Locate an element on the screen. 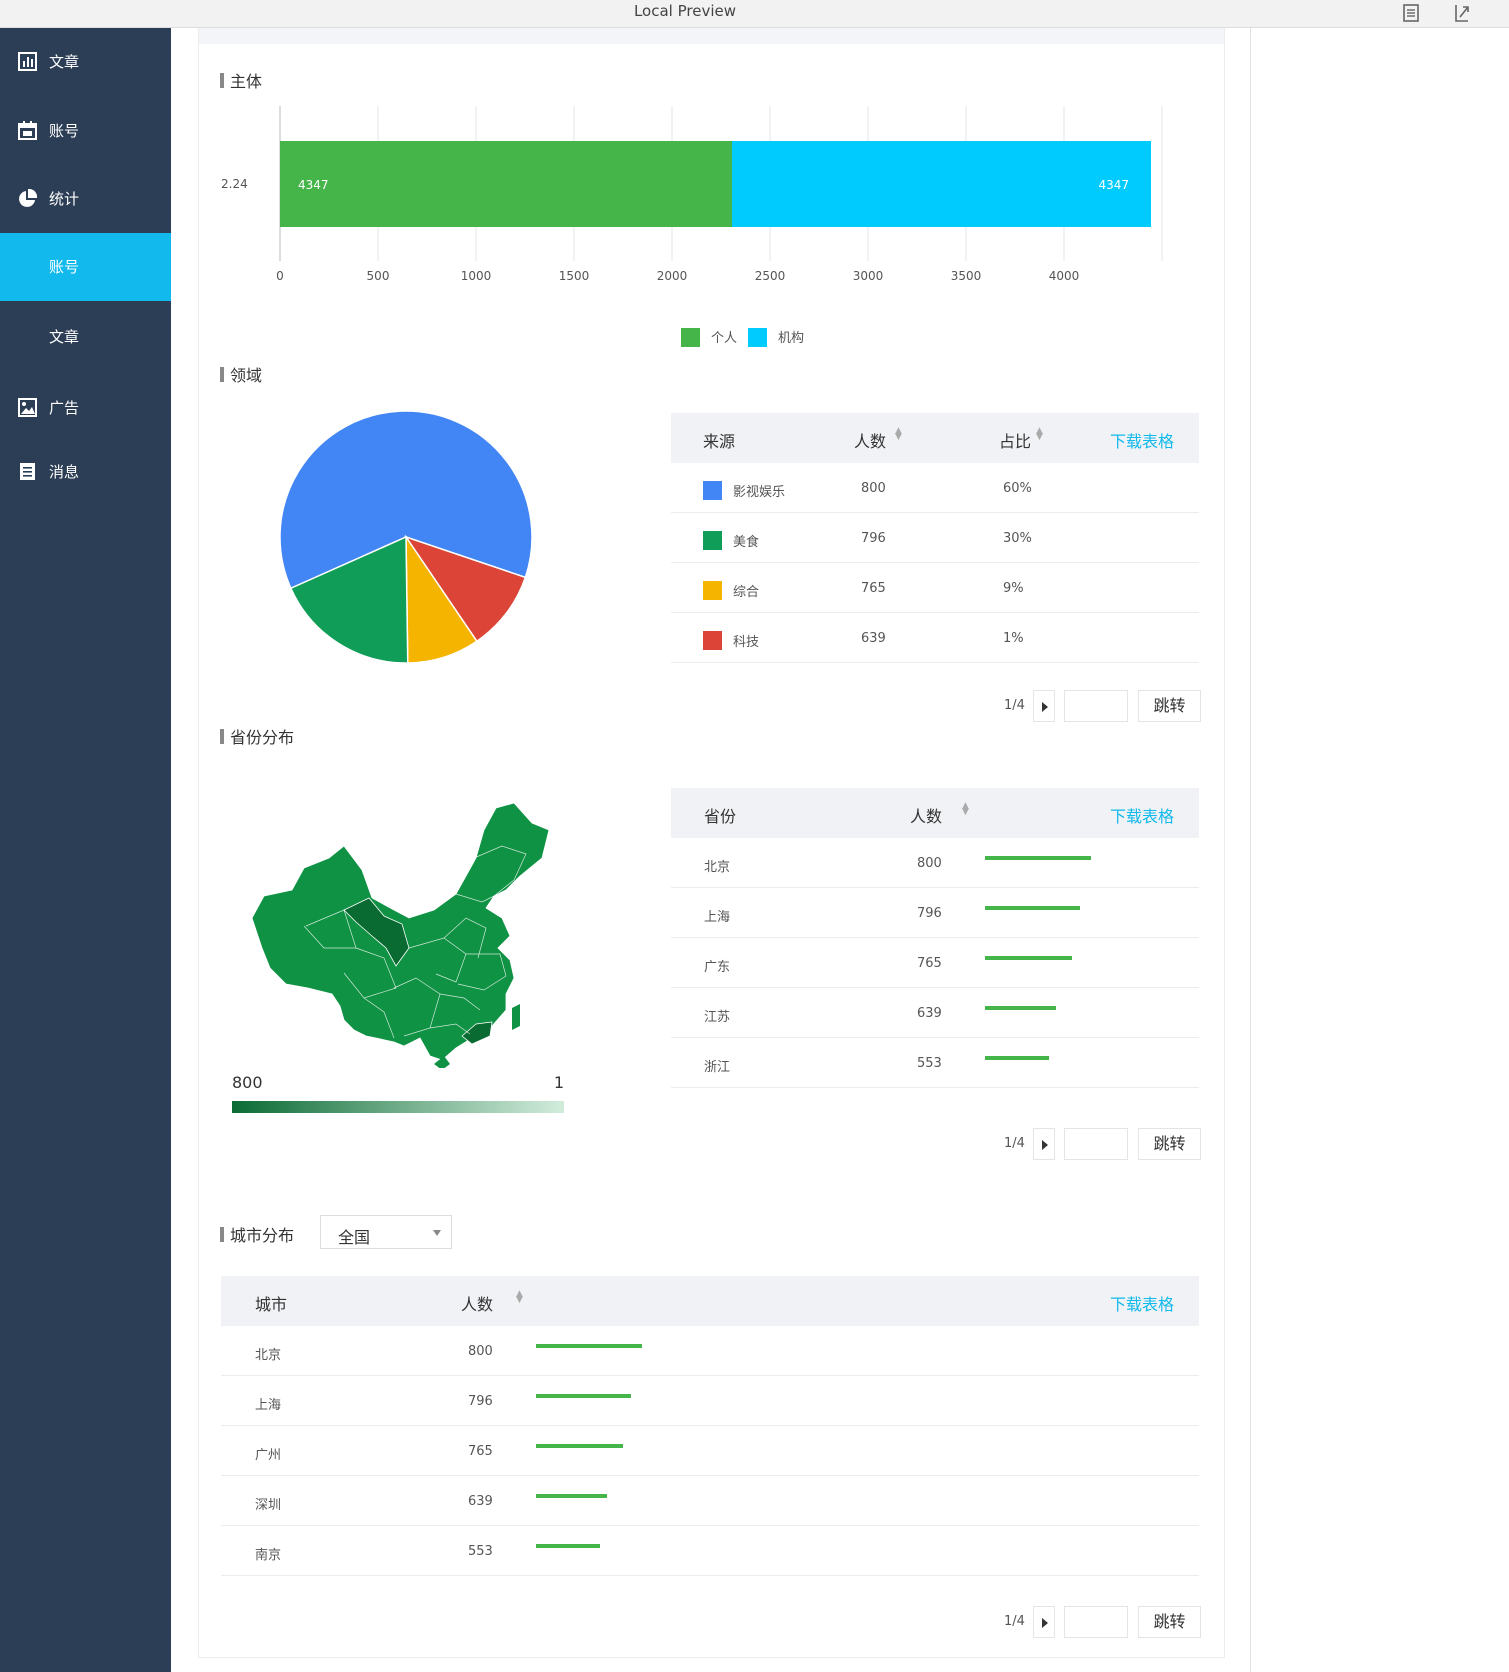 The width and height of the screenshot is (1509, 1672). window-title: Local Preview is located at coordinates (685, 11).